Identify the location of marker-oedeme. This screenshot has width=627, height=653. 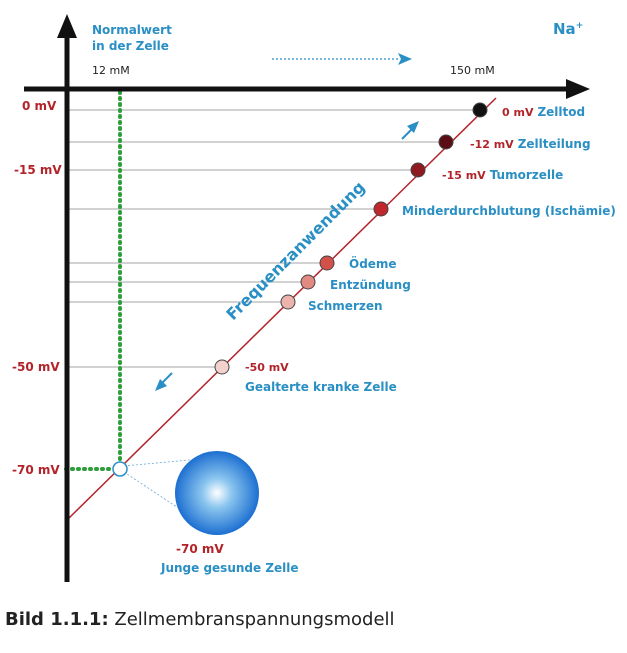
(327, 263).